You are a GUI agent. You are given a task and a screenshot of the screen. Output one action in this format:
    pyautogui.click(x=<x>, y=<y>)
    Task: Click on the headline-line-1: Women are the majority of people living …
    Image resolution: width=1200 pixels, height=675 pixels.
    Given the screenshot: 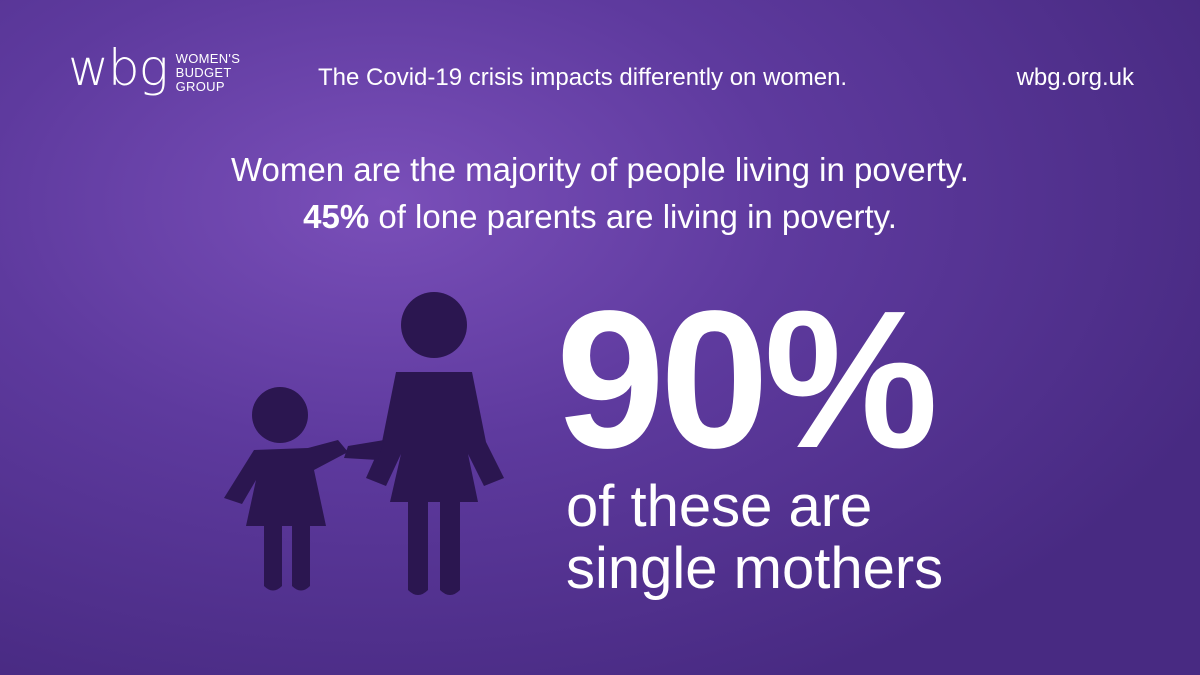 What is the action you would take?
    pyautogui.click(x=600, y=169)
    